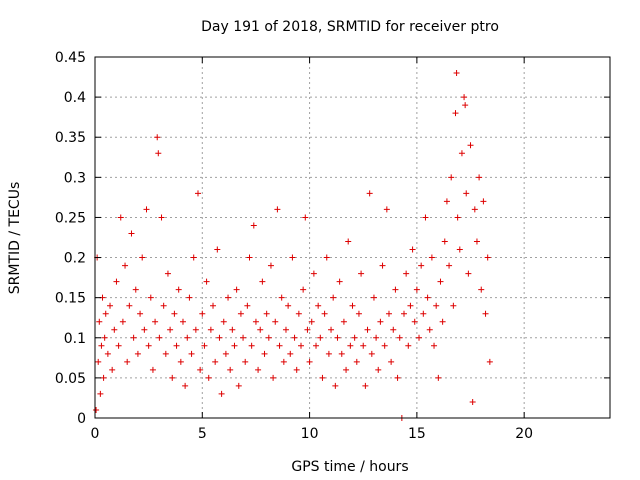  What do you see at coordinates (70, 58) in the screenshot?
I see `y-tick-label: 0.45` at bounding box center [70, 58].